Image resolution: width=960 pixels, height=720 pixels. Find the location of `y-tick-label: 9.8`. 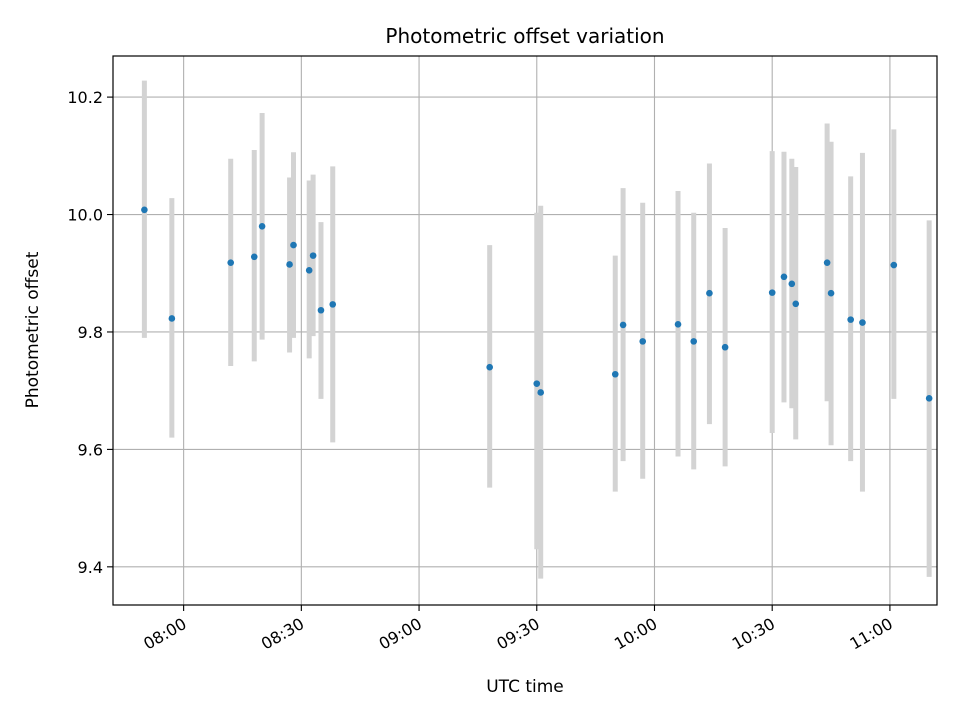

y-tick-label: 9.8 is located at coordinates (90, 332).